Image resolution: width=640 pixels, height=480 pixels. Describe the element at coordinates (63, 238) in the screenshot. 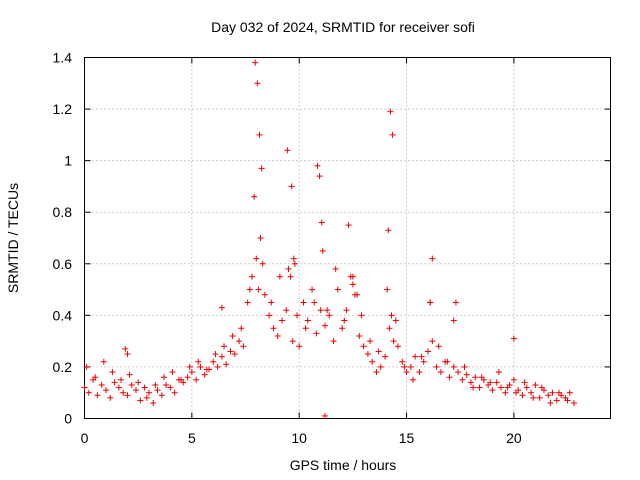

I see `y-tick-labels: 0 0.2 0.4 0.6 0.8 1 1.2 1.4` at that location.